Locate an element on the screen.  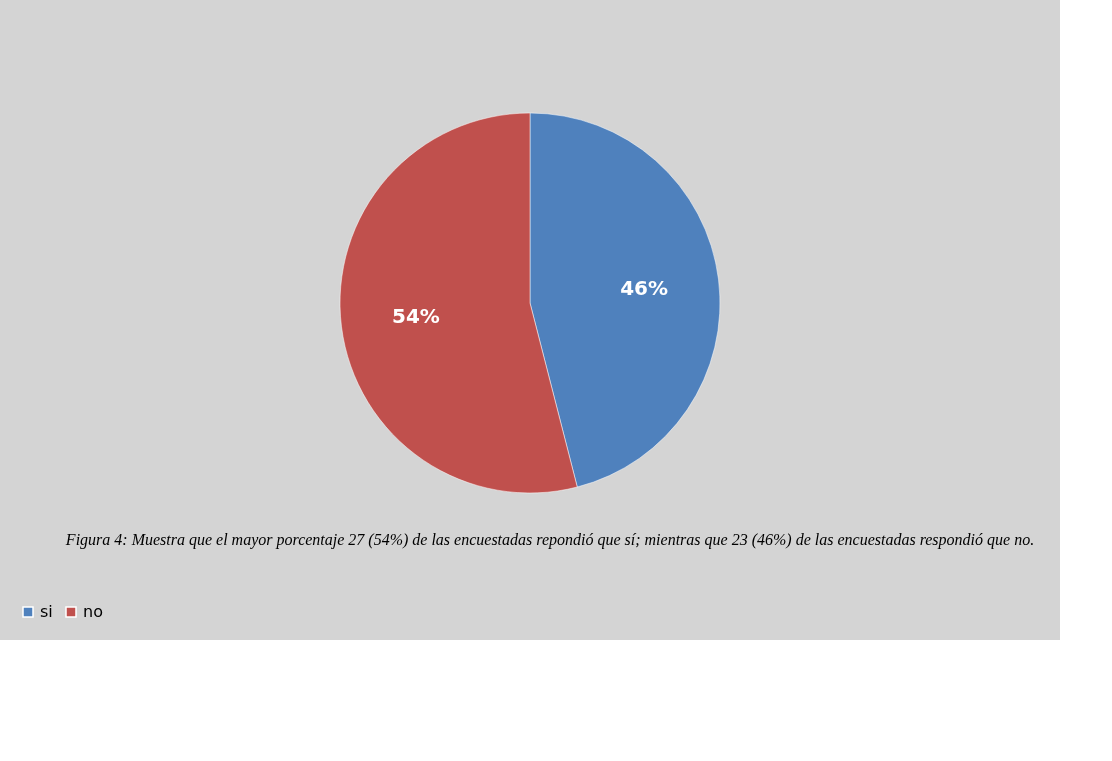
legend-label: no is located at coordinates (93, 611).